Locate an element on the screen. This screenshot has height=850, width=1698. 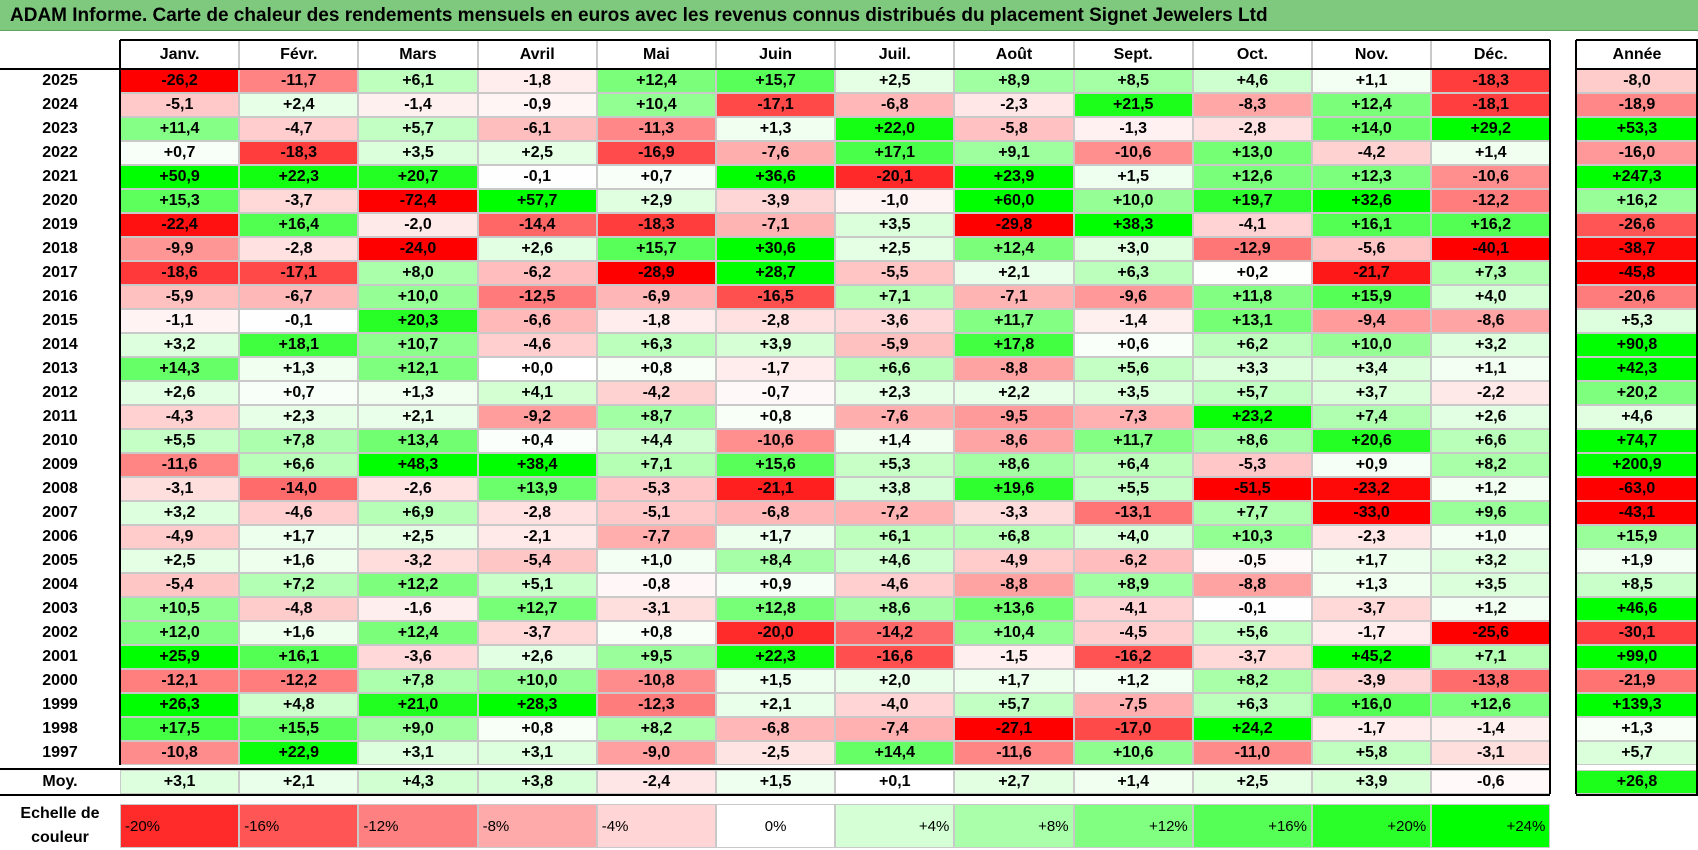
heatmap-cell: +4,8 is located at coordinates (299, 705).